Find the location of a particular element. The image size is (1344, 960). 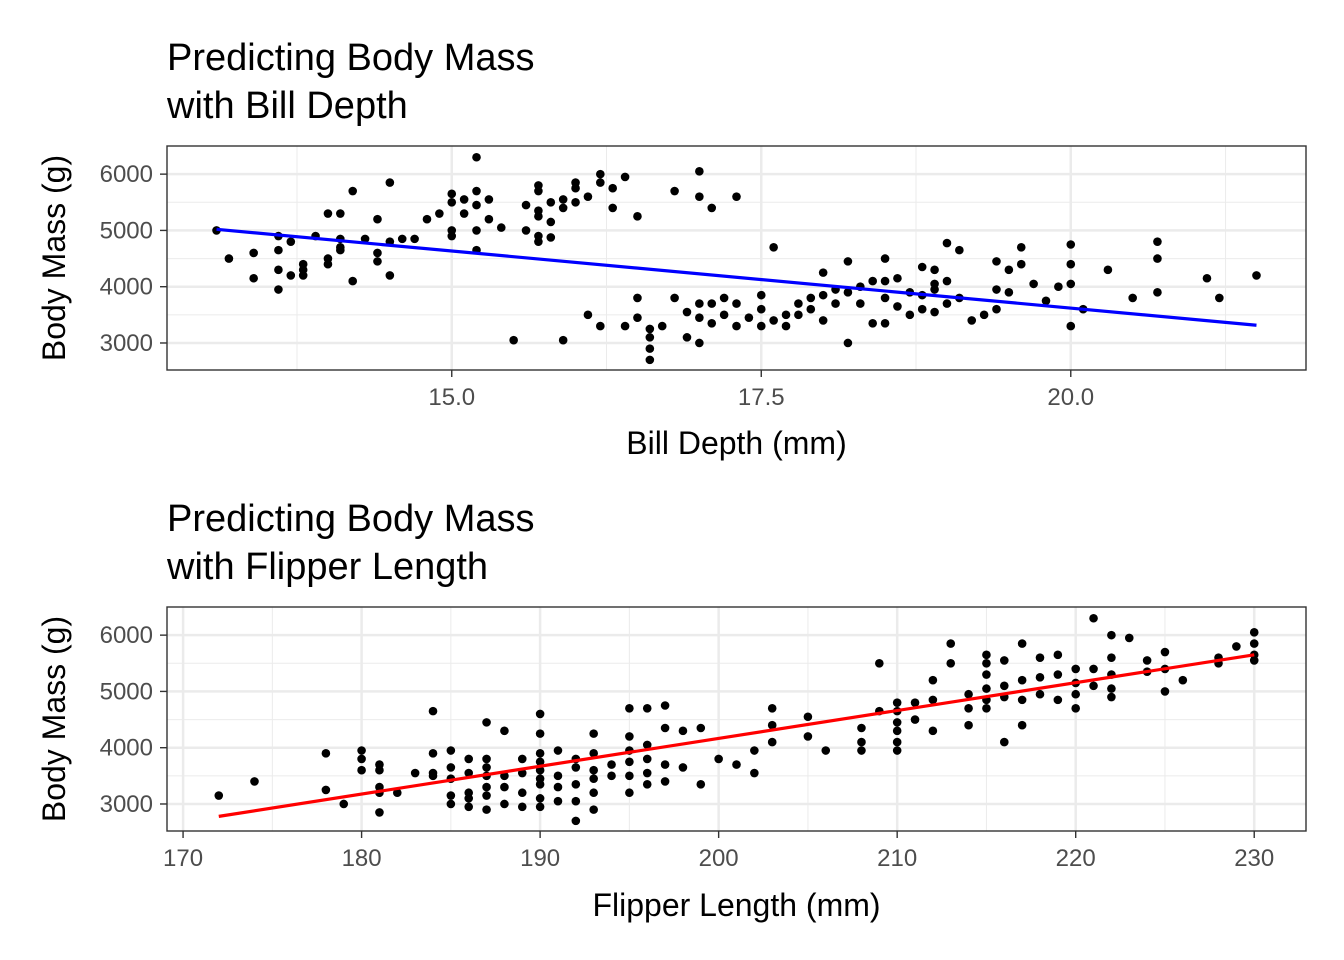

x-tick-label: 170 is located at coordinates (183, 858).